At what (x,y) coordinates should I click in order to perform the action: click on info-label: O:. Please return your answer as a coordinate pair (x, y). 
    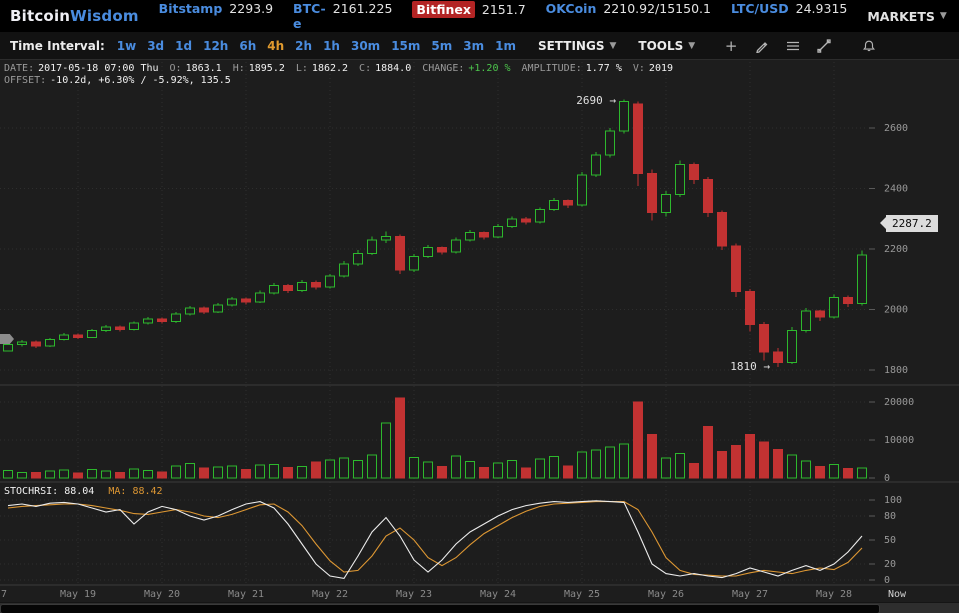
    Looking at the image, I should click on (175, 68).